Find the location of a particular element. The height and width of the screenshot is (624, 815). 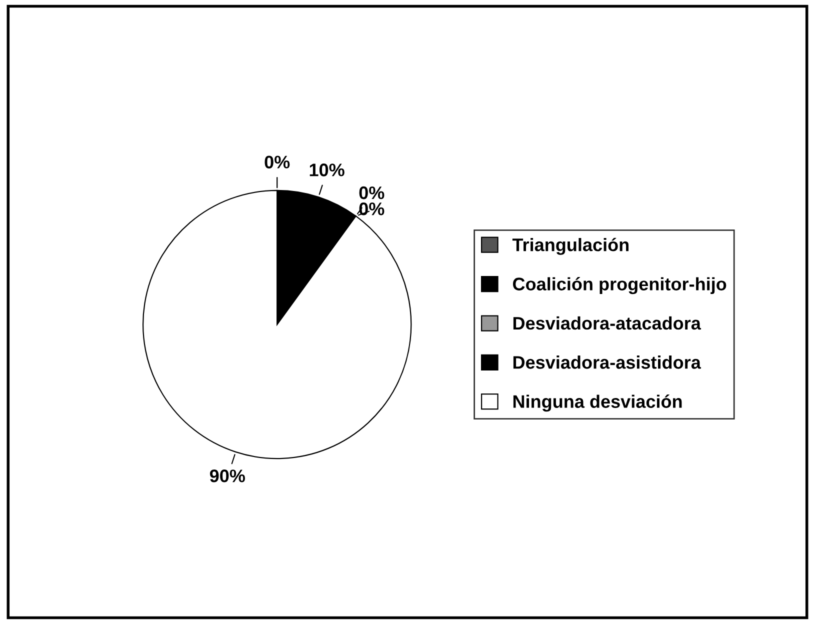

legend-label: Desviadora-asistidora is located at coordinates (607, 362).